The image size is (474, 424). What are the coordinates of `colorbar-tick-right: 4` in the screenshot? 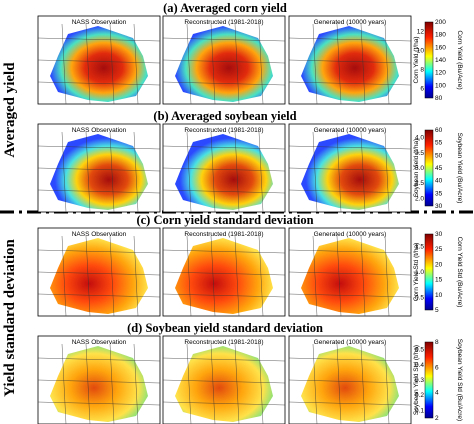 It's located at (437, 393).